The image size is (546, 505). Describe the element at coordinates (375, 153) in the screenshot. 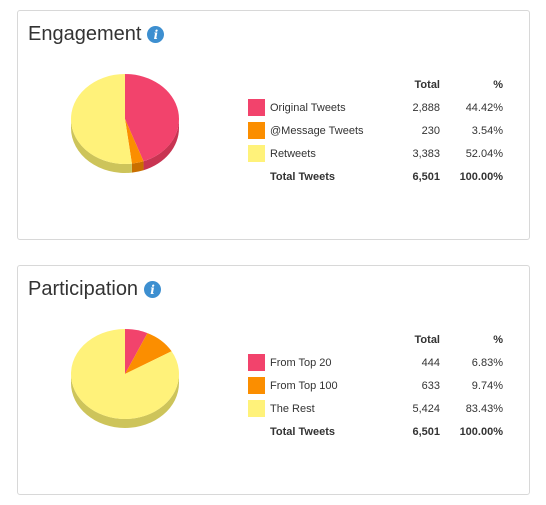

I see `legend-row: Retweets 3,383 52.04%` at that location.